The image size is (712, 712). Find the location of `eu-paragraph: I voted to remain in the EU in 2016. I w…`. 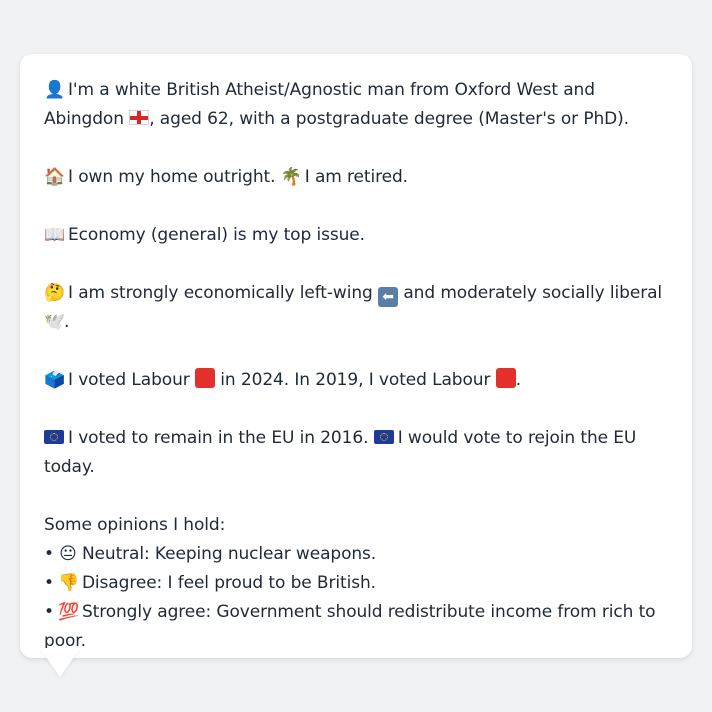

eu-paragraph: I voted to remain in the EU in 2016. I w… is located at coordinates (356, 453).